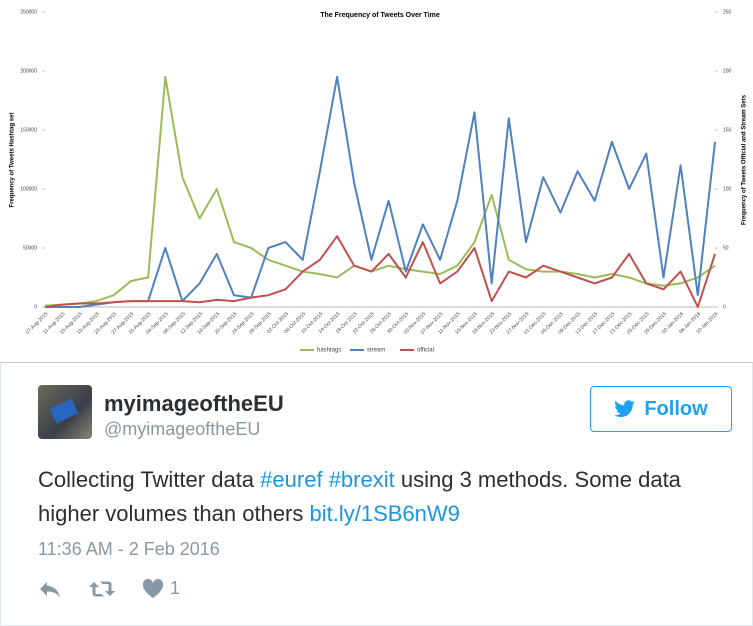 The width and height of the screenshot is (753, 626). I want to click on like-group: 1, so click(161, 588).